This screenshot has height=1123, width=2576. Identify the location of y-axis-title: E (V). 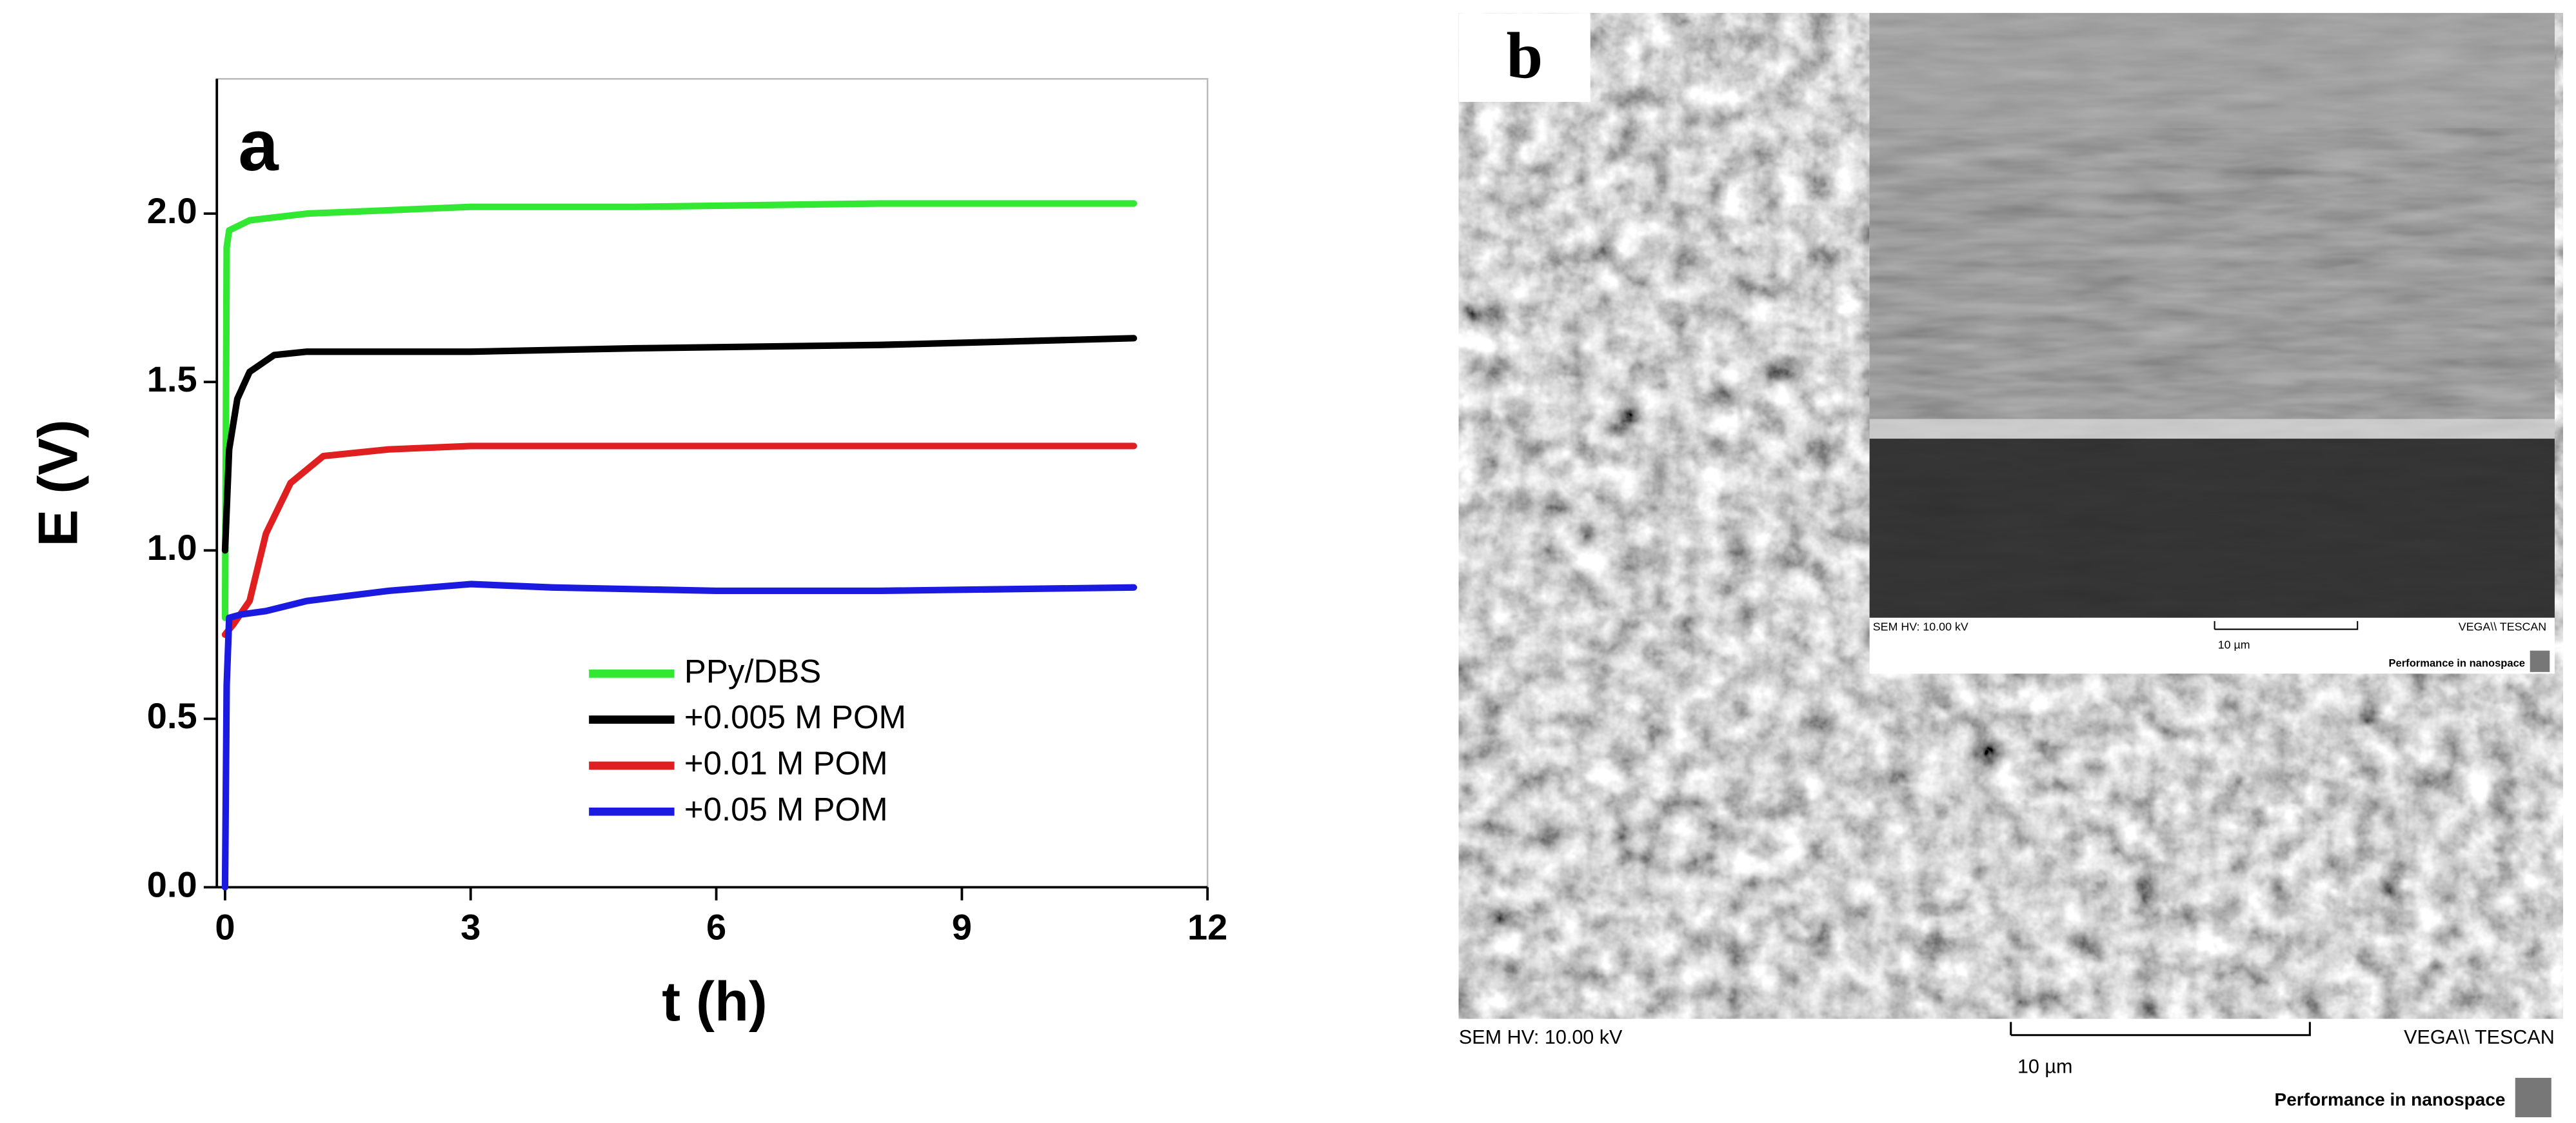
(59, 482).